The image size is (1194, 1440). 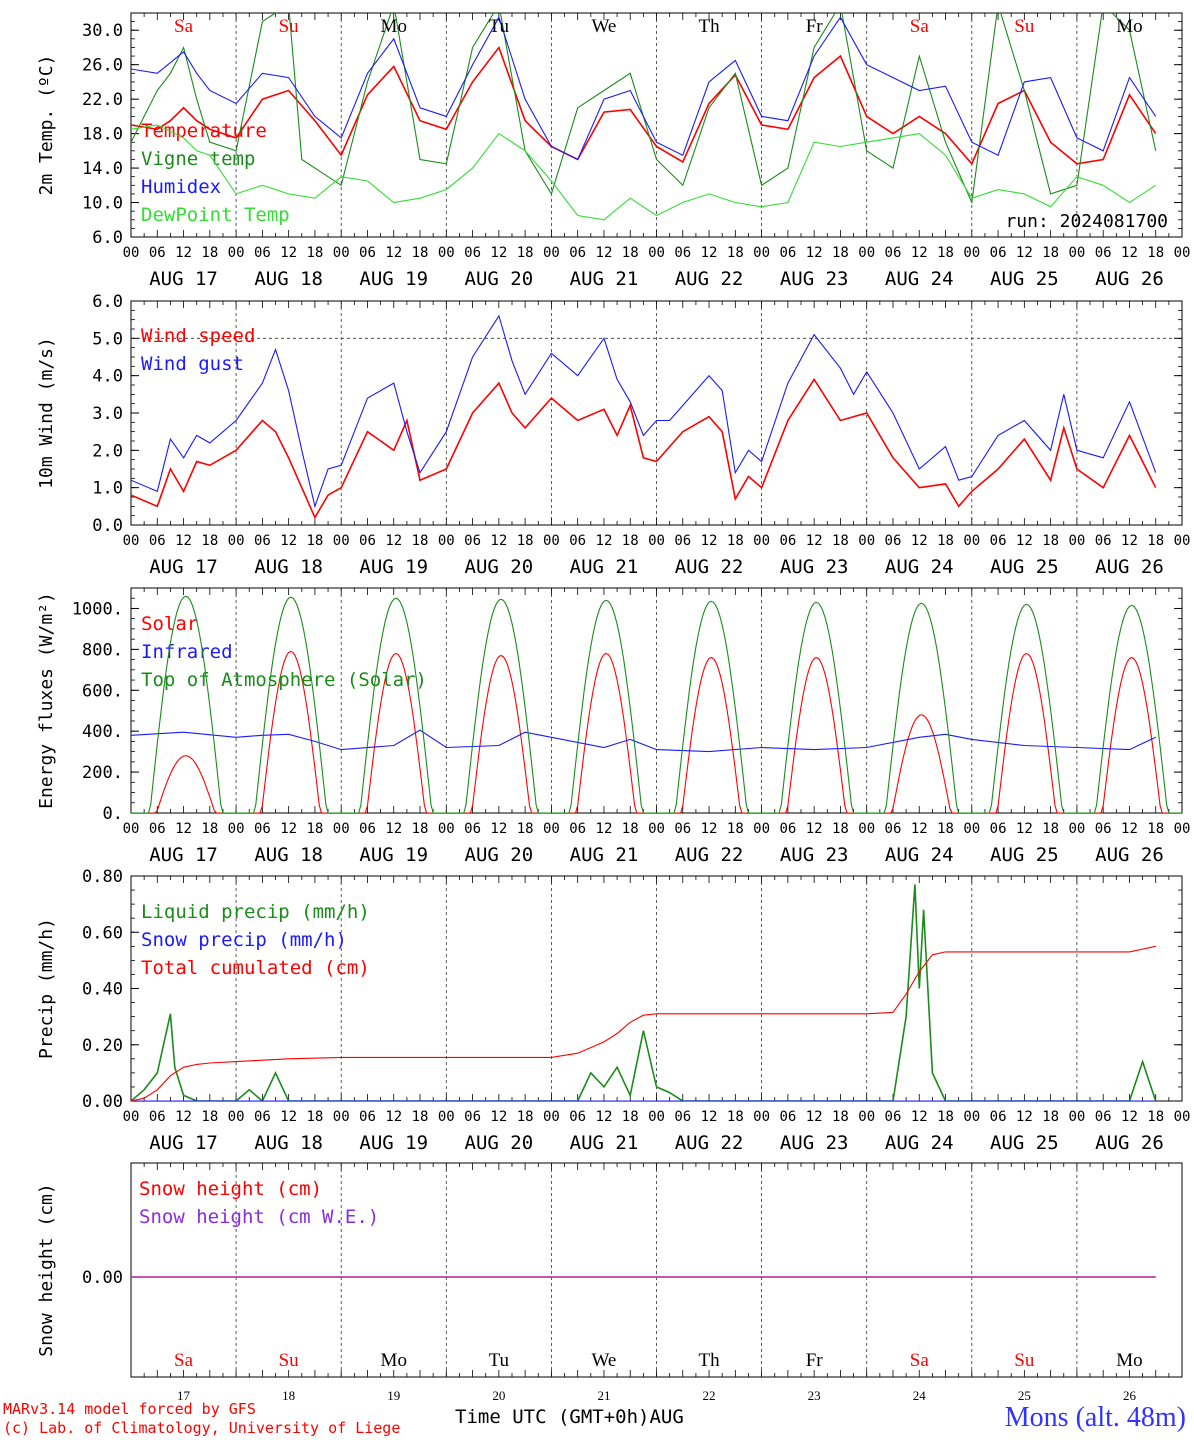 I want to click on y-tick-label: 800., so click(x=102, y=650).